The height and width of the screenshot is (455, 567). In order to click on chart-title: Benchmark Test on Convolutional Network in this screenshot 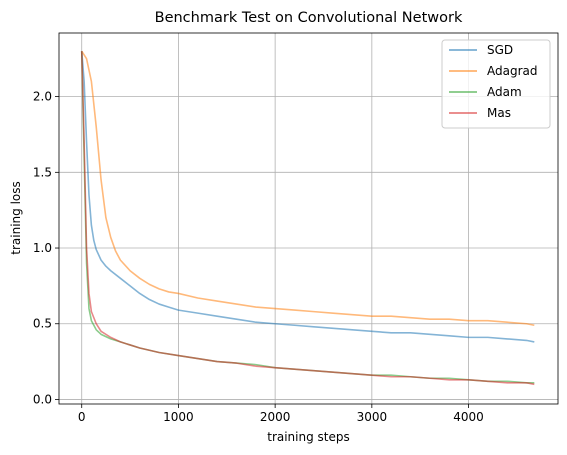, I will do `click(309, 18)`.